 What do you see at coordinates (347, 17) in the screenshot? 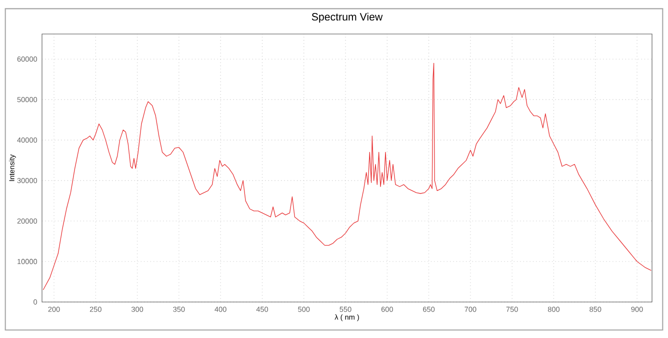
I see `chart-title: Spectrum View` at bounding box center [347, 17].